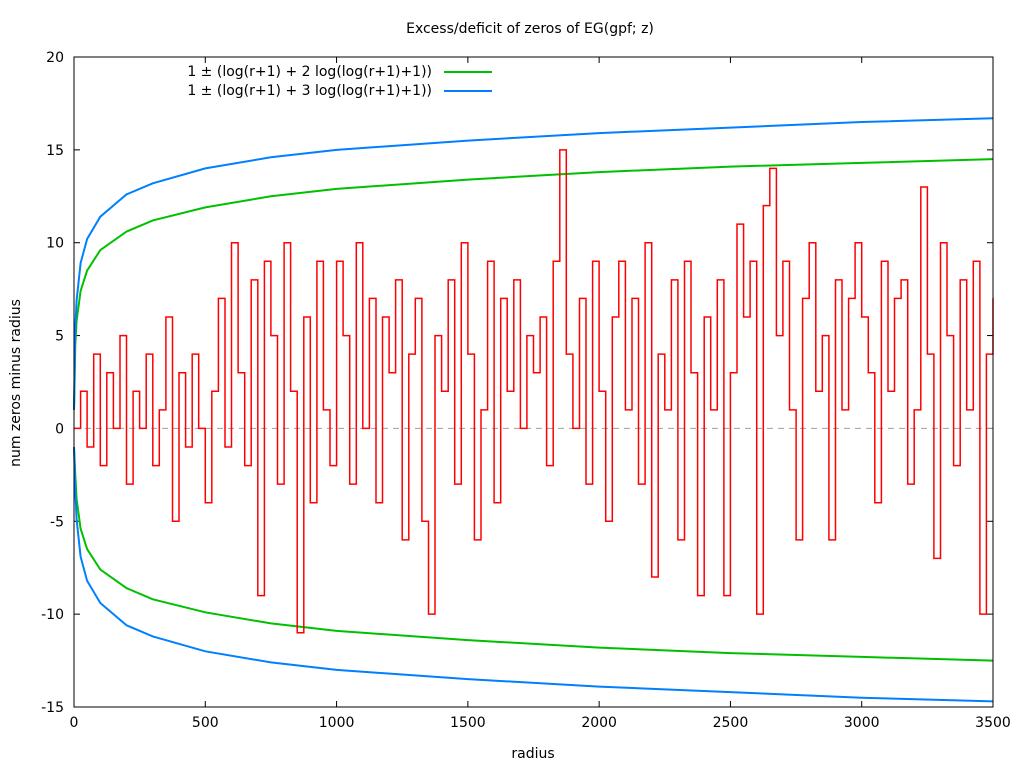 The width and height of the screenshot is (1024, 768). Describe the element at coordinates (468, 723) in the screenshot. I see `x-tick-label: 1500` at that location.